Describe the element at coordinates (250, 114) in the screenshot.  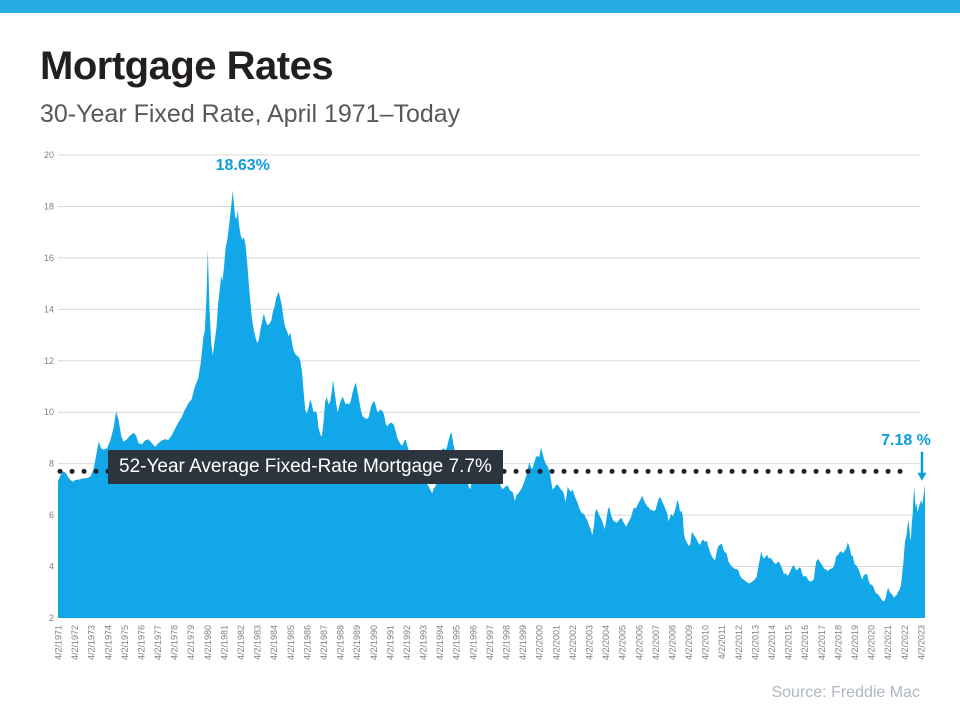
I see `page-subtitle: 30-Year Fixed Rate, April 1971–Today` at that location.